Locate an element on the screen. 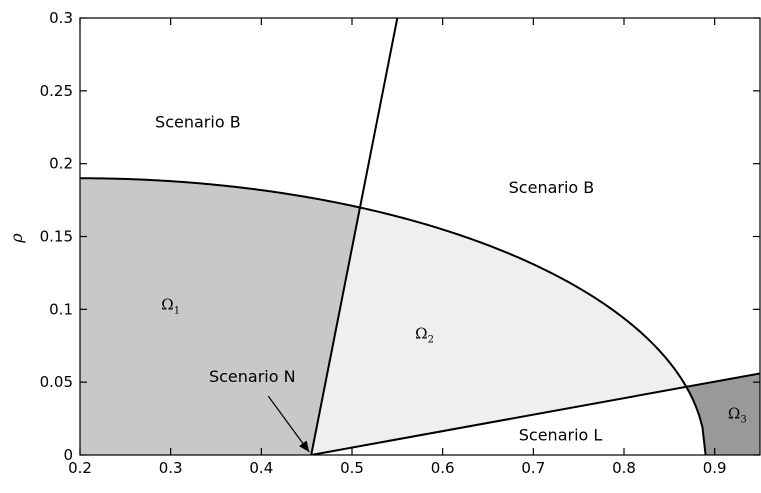  omega-label-3: Ω3 is located at coordinates (737, 415).